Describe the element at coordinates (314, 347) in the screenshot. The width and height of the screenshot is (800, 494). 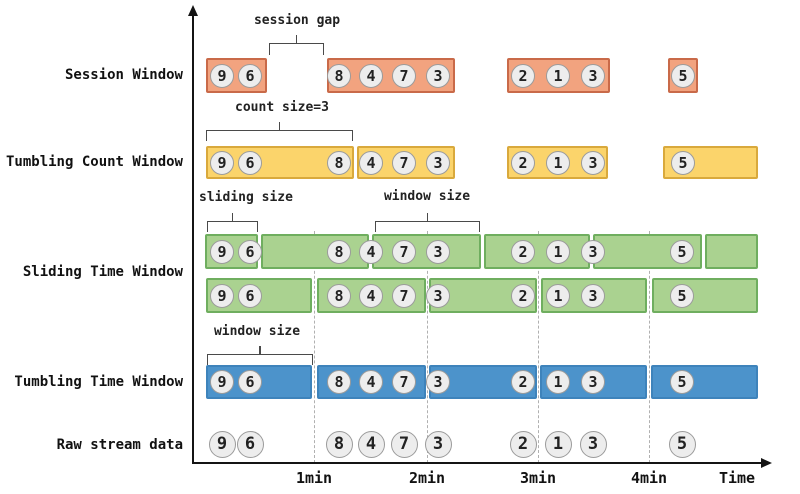
I see `grid-line-1min` at that location.